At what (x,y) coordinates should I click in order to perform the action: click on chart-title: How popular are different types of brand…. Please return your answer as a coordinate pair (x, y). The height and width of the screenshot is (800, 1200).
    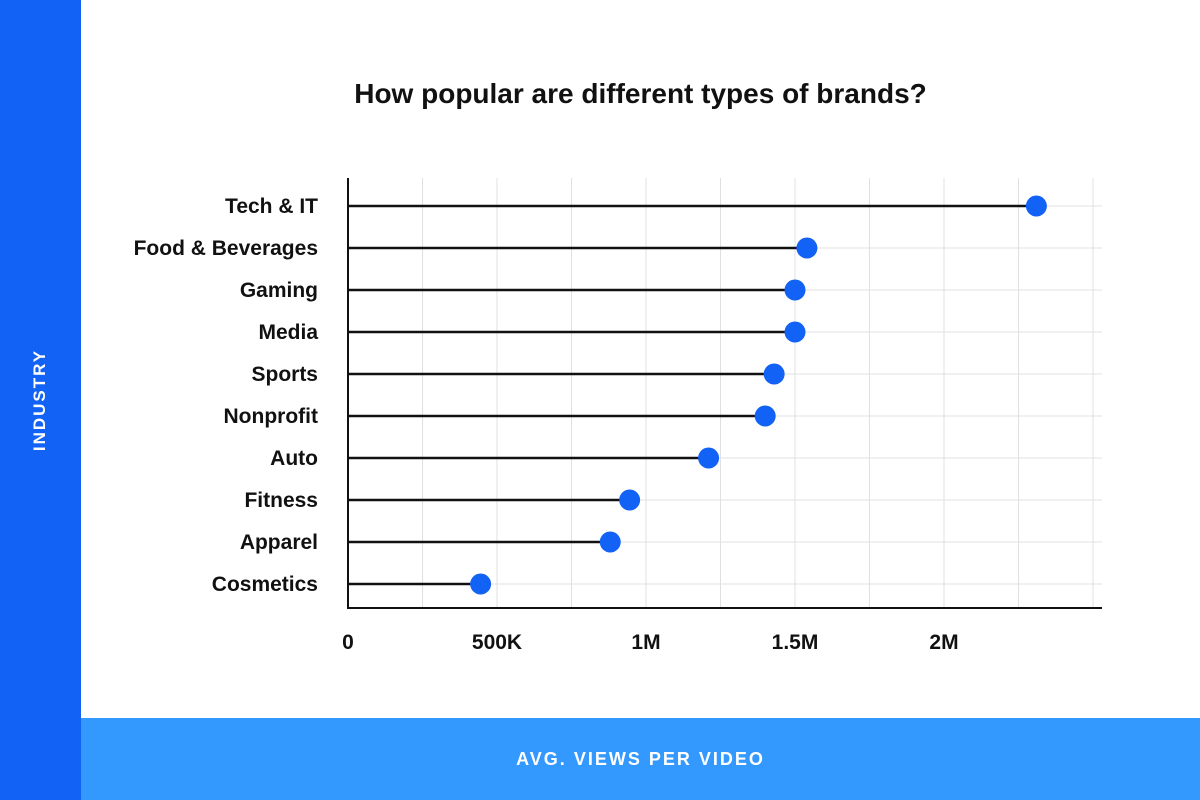
    Looking at the image, I should click on (640, 93).